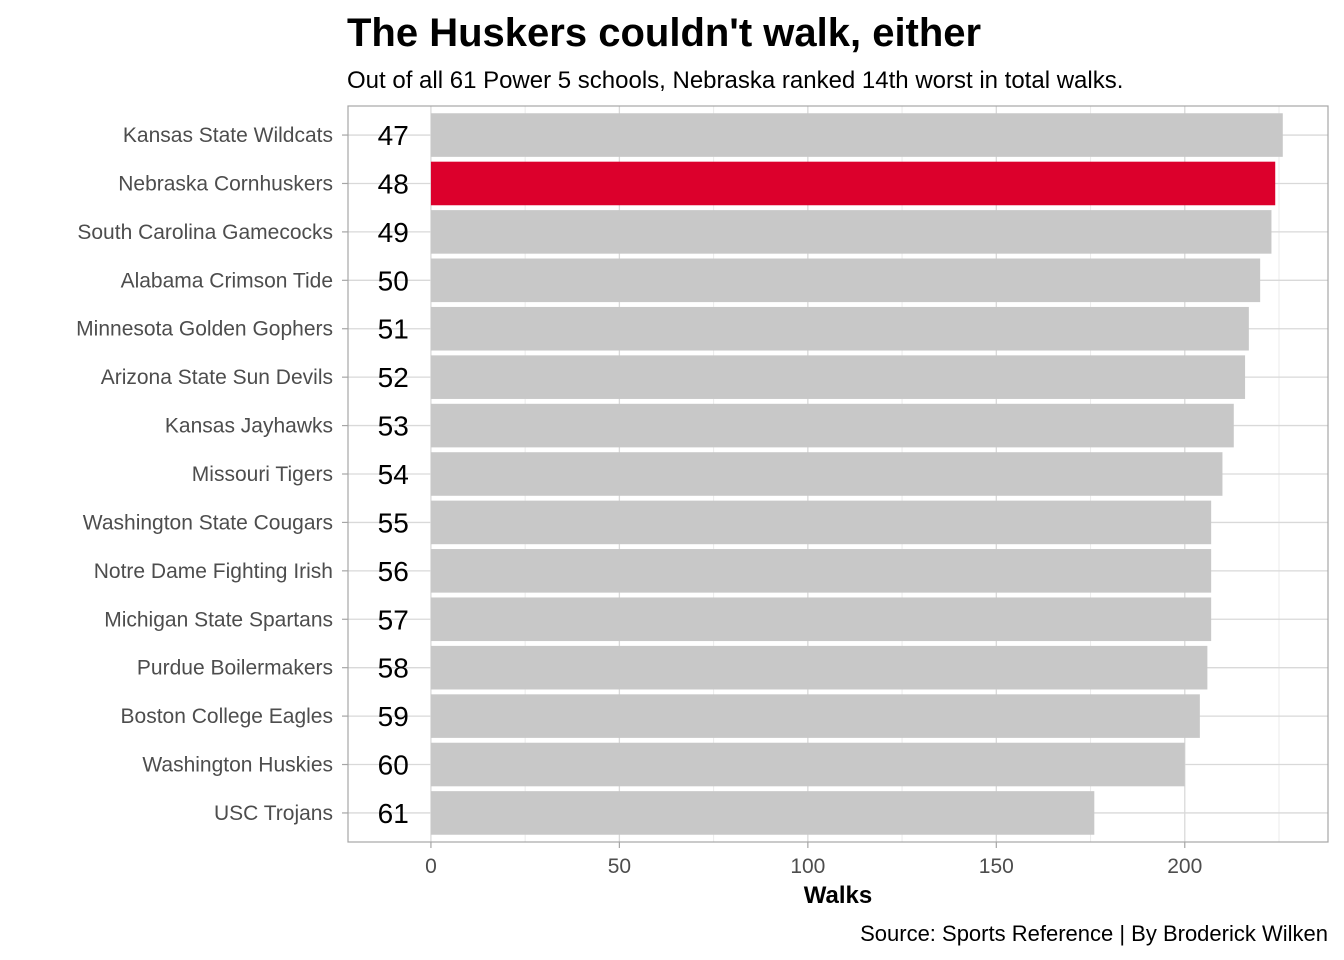 The image size is (1344, 960). What do you see at coordinates (807, 866) in the screenshot?
I see `x-tick-label: 100` at bounding box center [807, 866].